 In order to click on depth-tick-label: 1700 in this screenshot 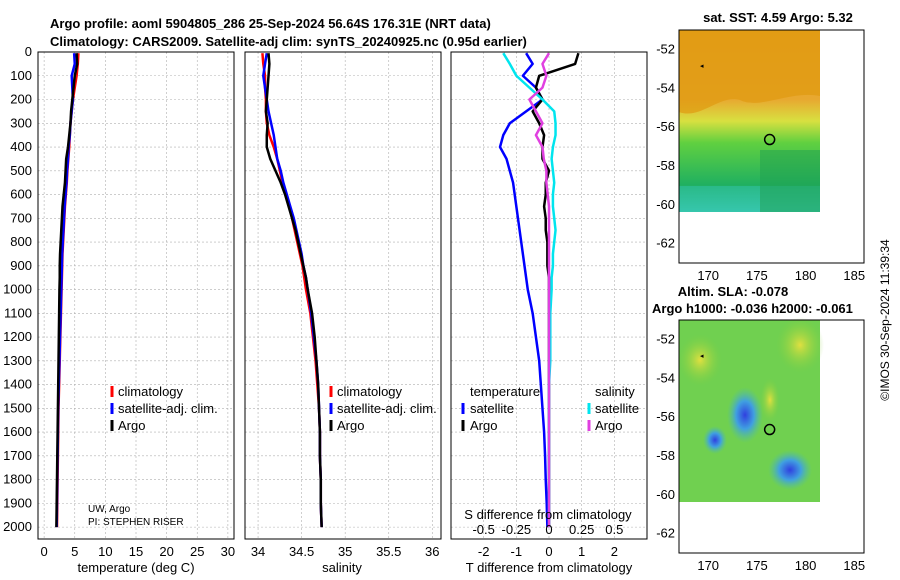, I will do `click(17, 455)`.